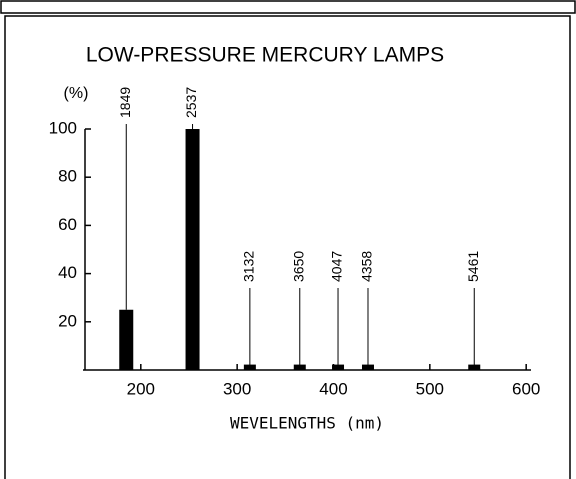 This screenshot has height=479, width=576. Describe the element at coordinates (67, 224) in the screenshot. I see `y-tick-label: 60` at that location.